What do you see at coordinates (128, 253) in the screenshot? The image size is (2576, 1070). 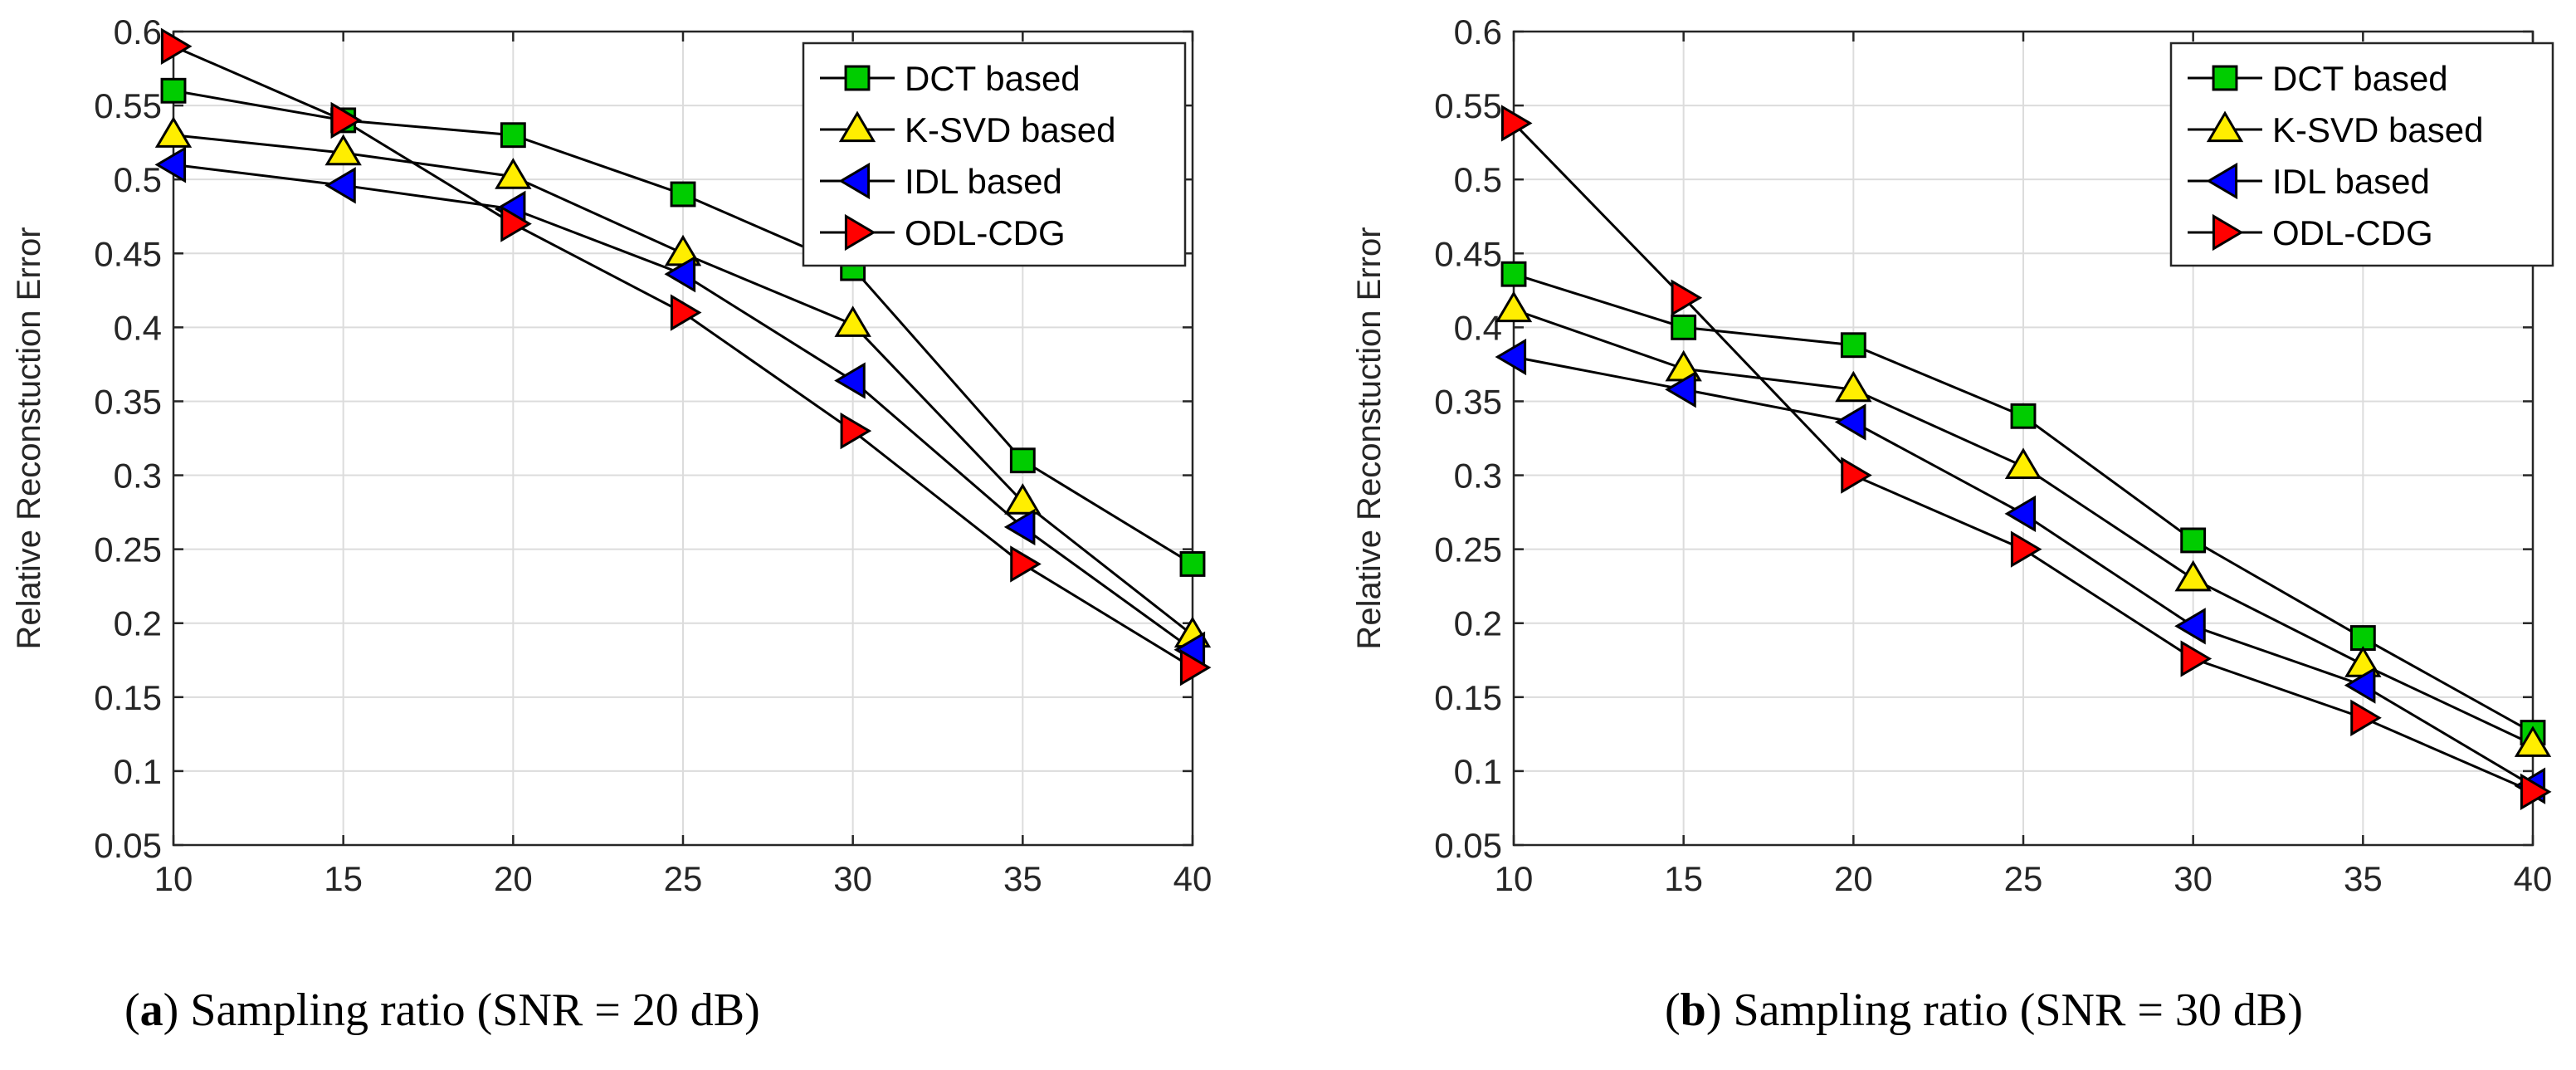 I see `y-tick-label: 0.45` at bounding box center [128, 253].